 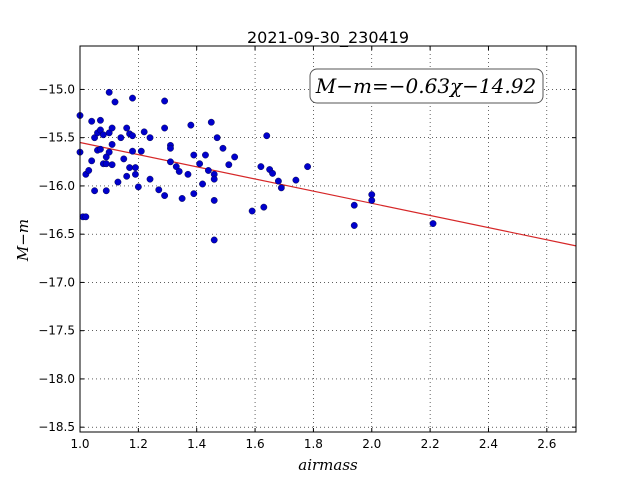 What do you see at coordinates (56, 282) in the screenshot?
I see `y-tick-label: −17.0` at bounding box center [56, 282].